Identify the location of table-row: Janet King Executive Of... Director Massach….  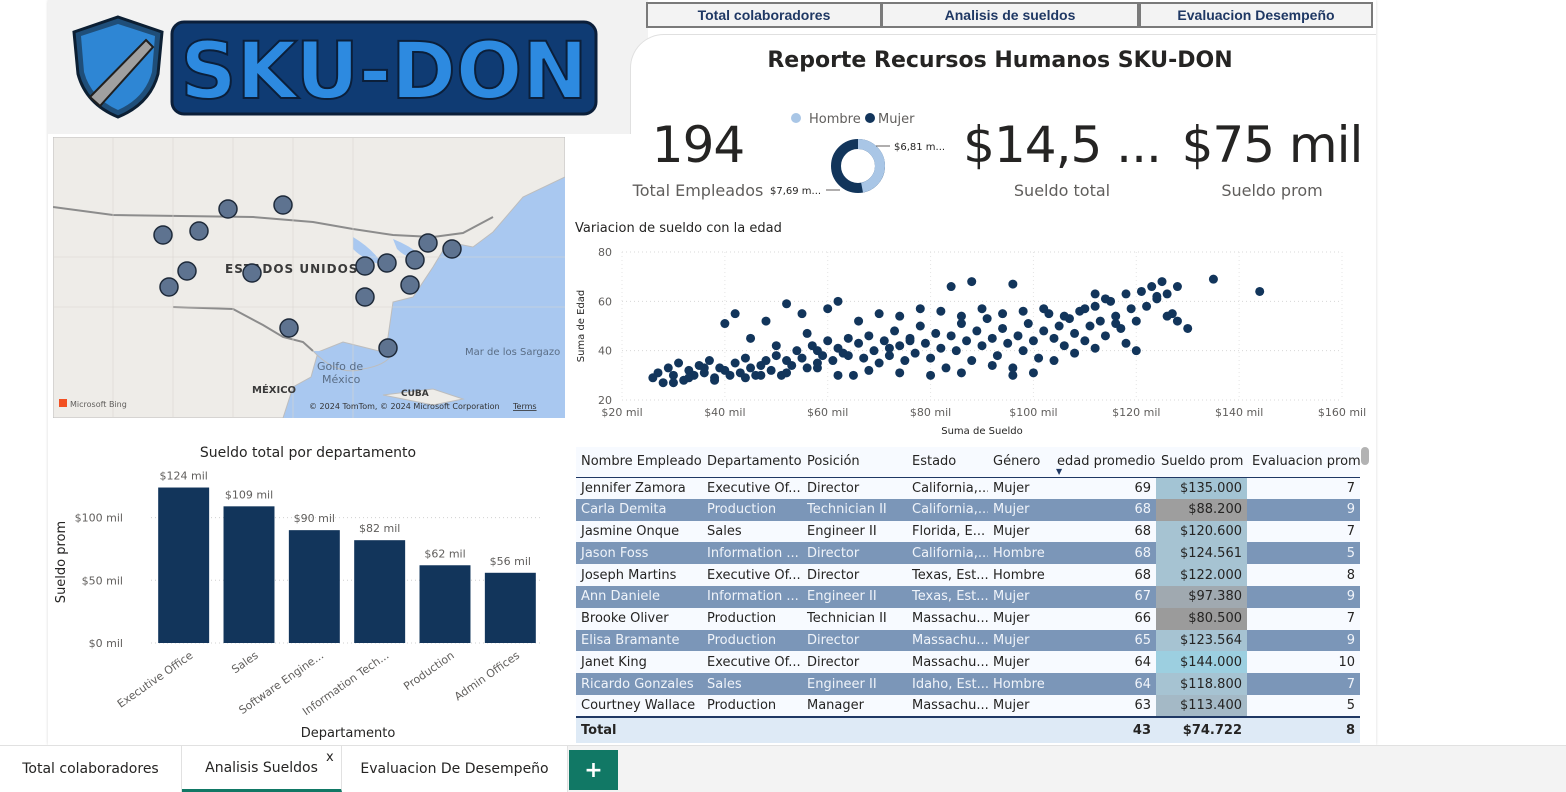
(968, 662).